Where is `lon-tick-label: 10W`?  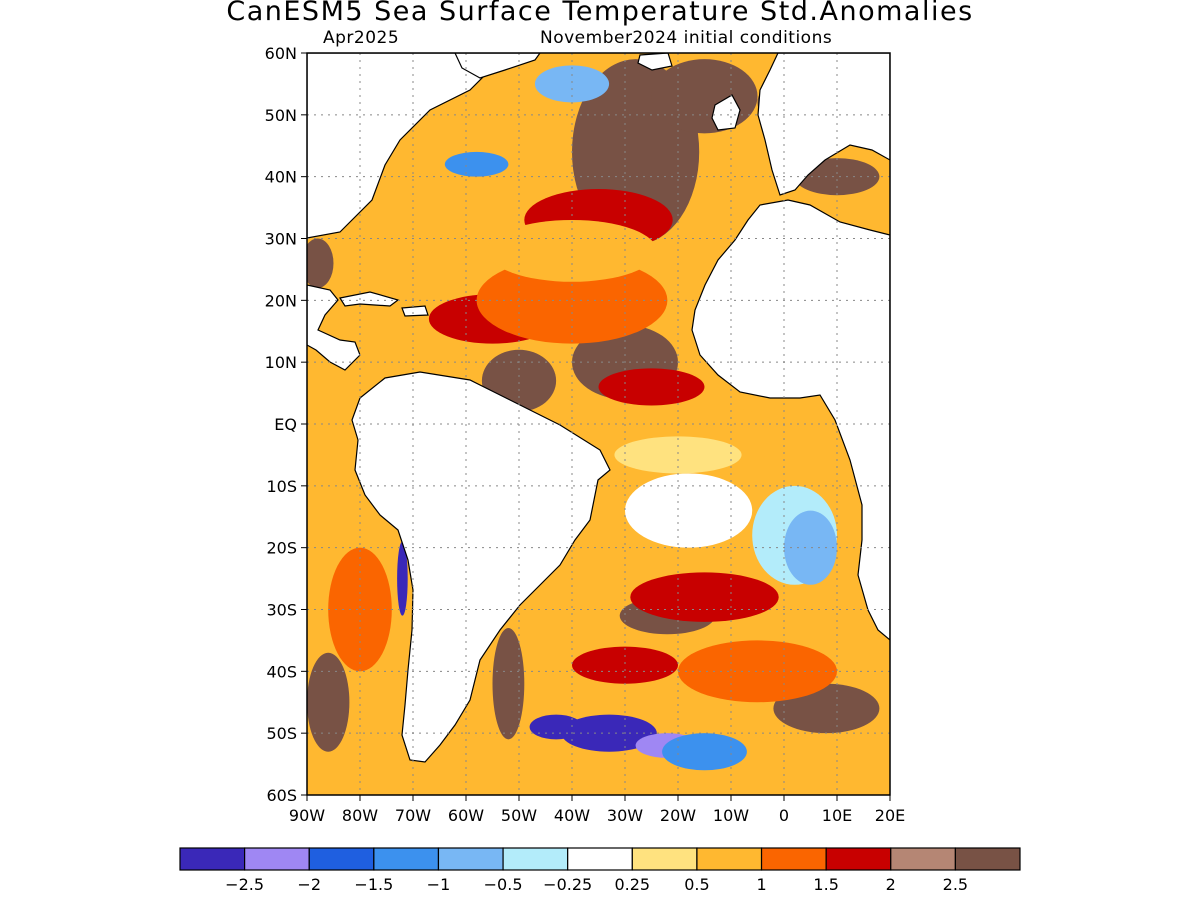
lon-tick-label: 10W is located at coordinates (731, 815).